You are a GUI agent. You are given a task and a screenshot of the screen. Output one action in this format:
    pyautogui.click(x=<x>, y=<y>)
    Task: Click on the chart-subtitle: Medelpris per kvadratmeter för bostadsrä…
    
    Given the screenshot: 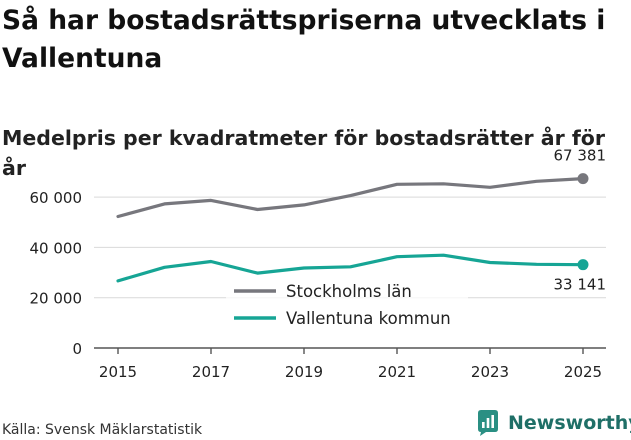 What is the action you would take?
    pyautogui.click(x=303, y=153)
    